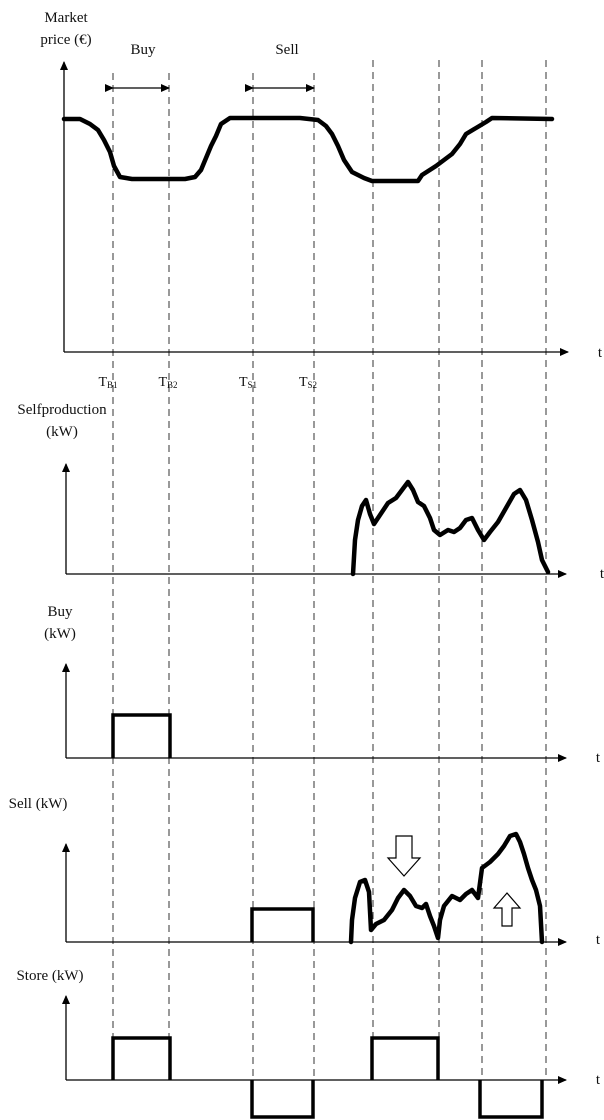 This screenshot has height=1120, width=604. Describe the element at coordinates (60, 612) in the screenshot. I see `buy-ylabel-line1: Buy` at that location.